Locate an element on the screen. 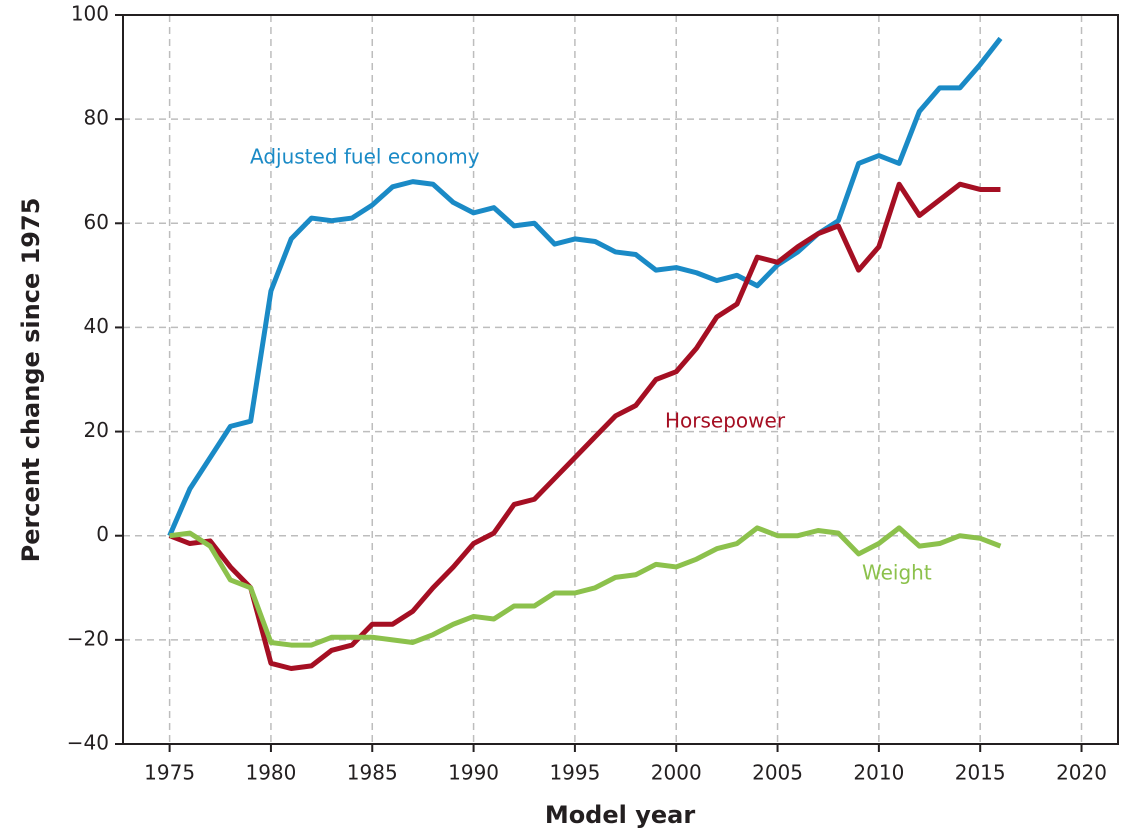 The width and height of the screenshot is (1121, 835). y-tick-label: 20 is located at coordinates (96, 430).